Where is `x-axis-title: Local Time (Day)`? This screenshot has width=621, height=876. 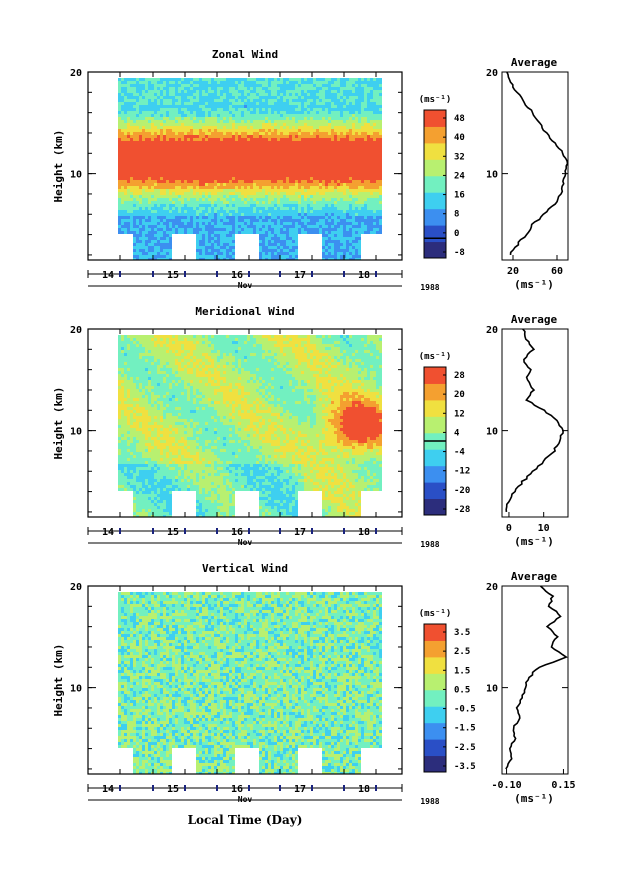 x-axis-title: Local Time (Day) is located at coordinates (245, 820).